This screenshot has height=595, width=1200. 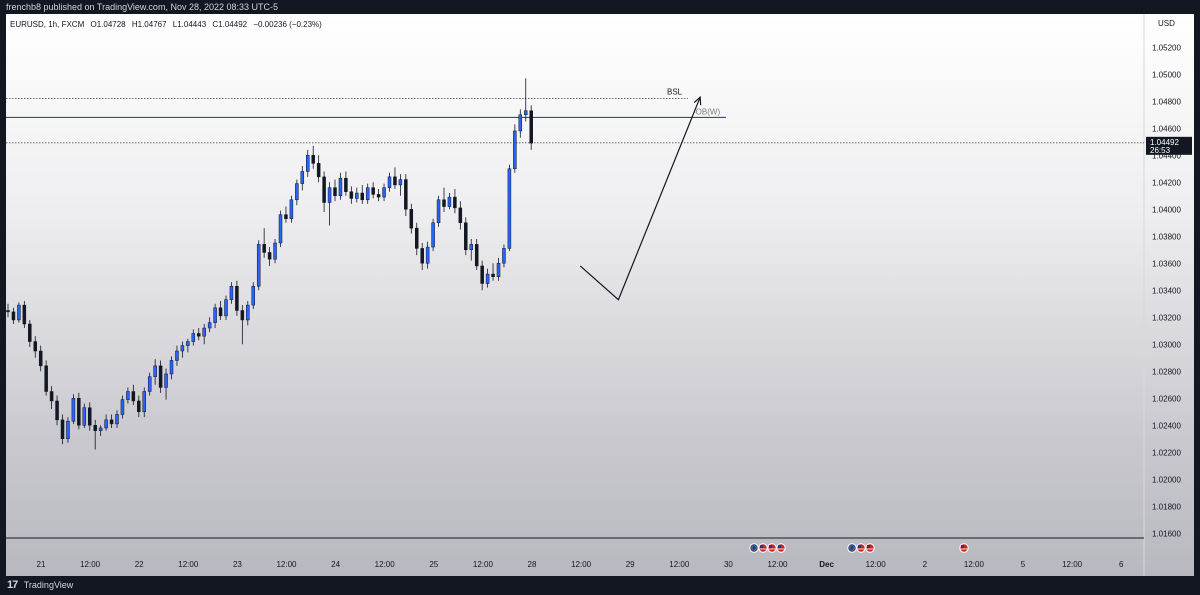 I want to click on projection-path, so click(x=640, y=198).